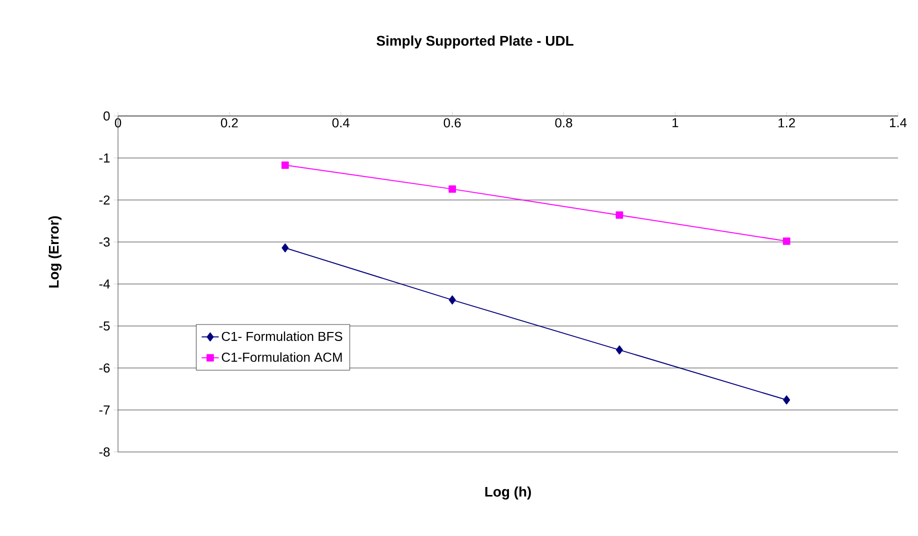  Describe the element at coordinates (282, 336) in the screenshot. I see `legend-label: C1- Formulation BFS` at that location.